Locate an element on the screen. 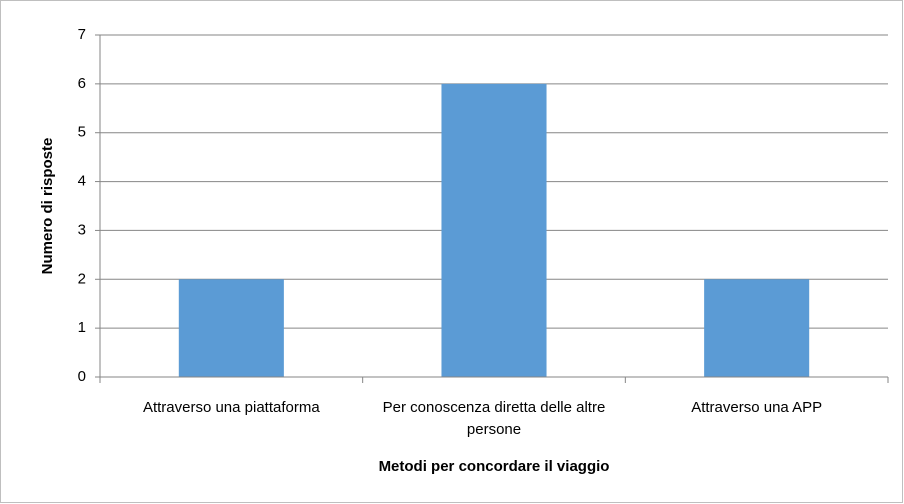 The image size is (904, 504). y-tick-label: 3 is located at coordinates (82, 229).